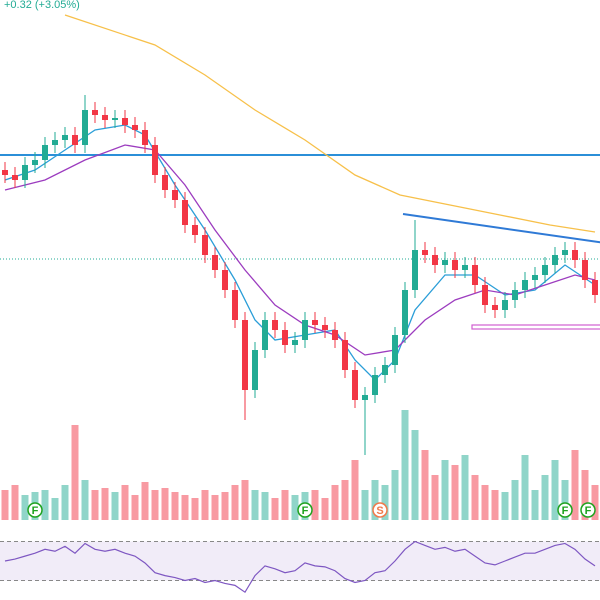  I want to click on price-change: +0.32 (+3.05%), so click(42, 5).